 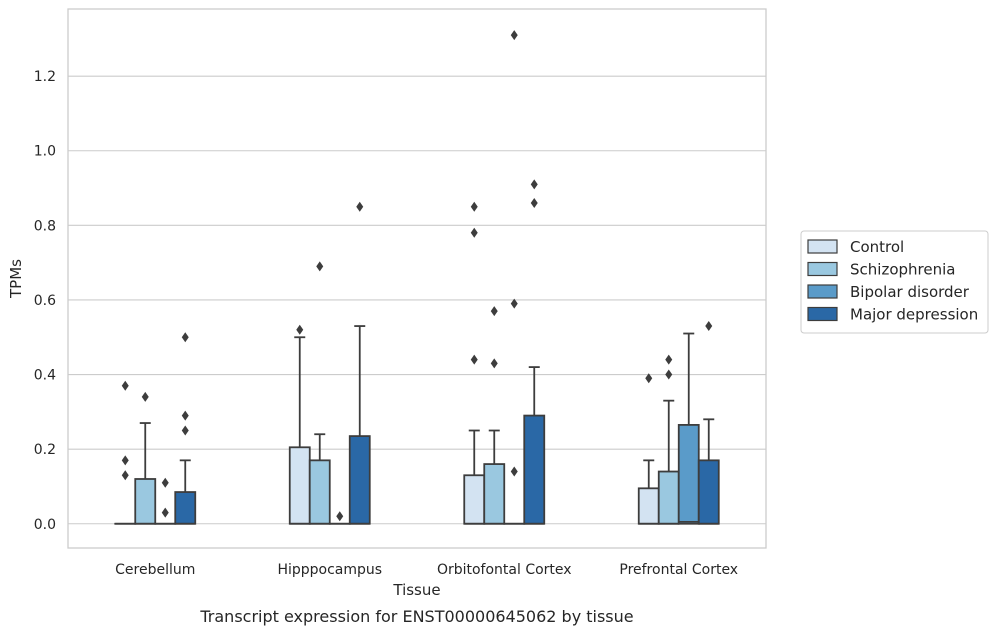 I want to click on legend-label: Control, so click(x=877, y=247).